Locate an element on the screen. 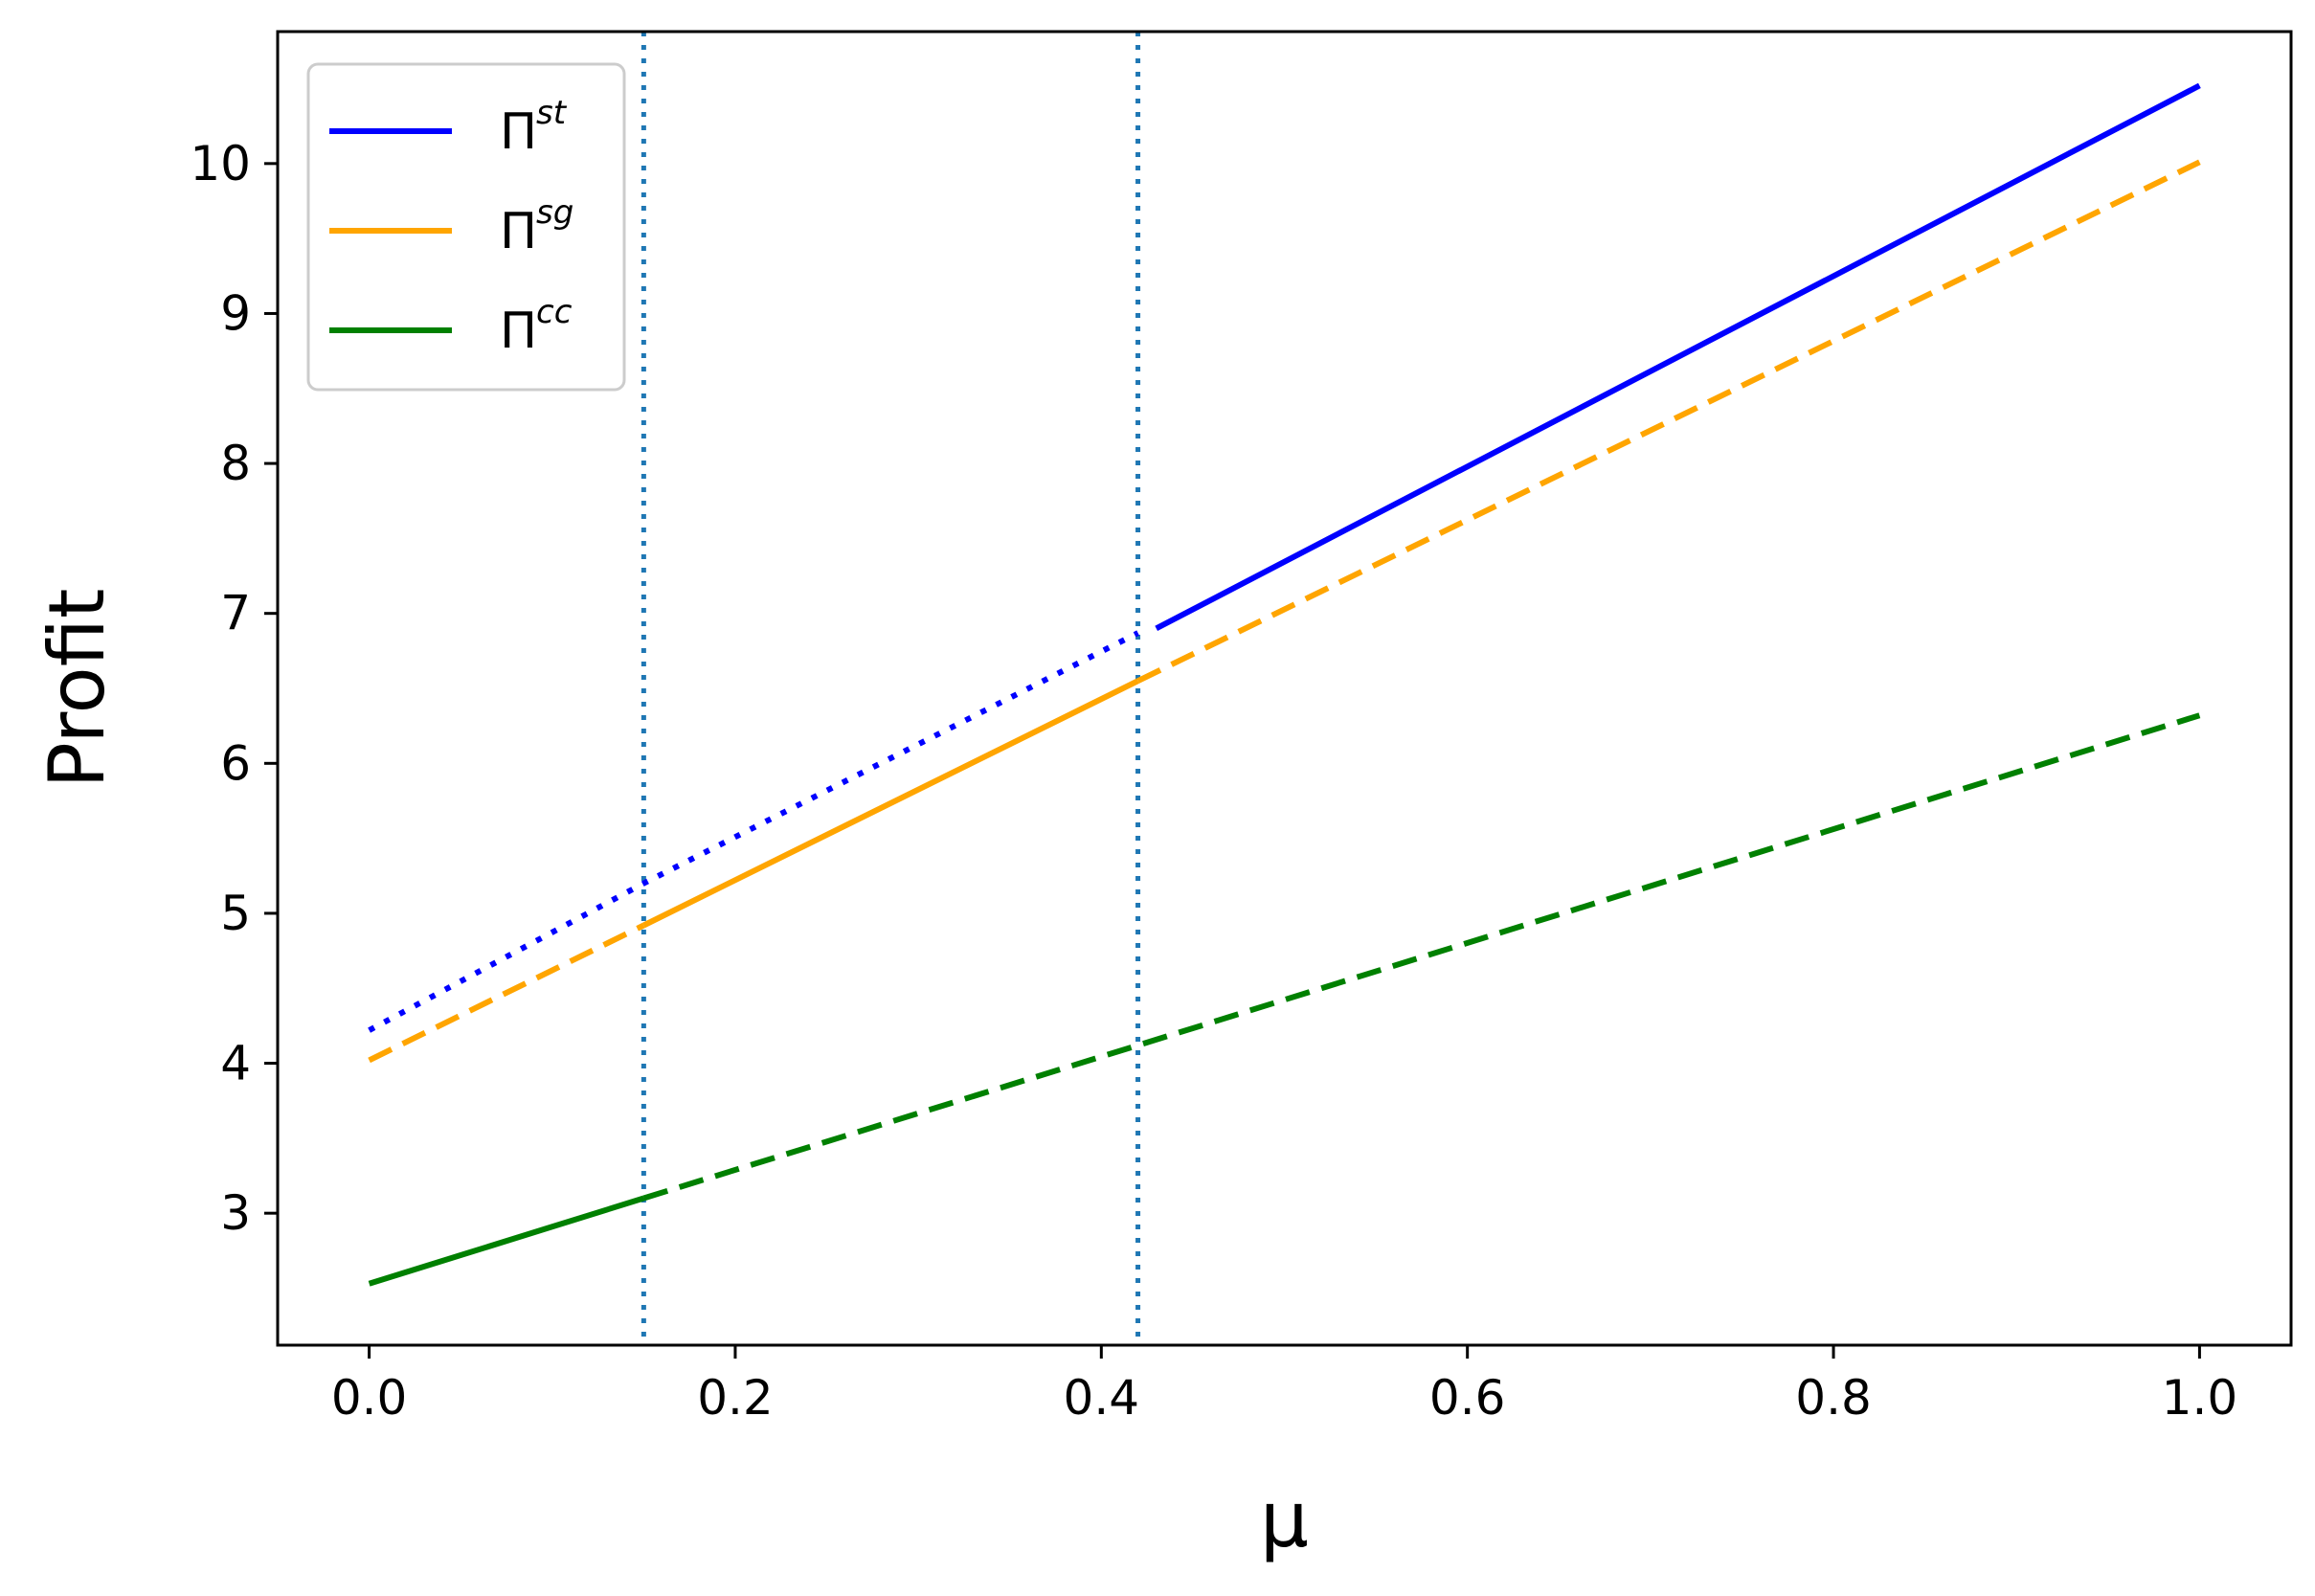 Image resolution: width=2315 pixels, height=1596 pixels. y-tick-label: 7 is located at coordinates (235, 613).